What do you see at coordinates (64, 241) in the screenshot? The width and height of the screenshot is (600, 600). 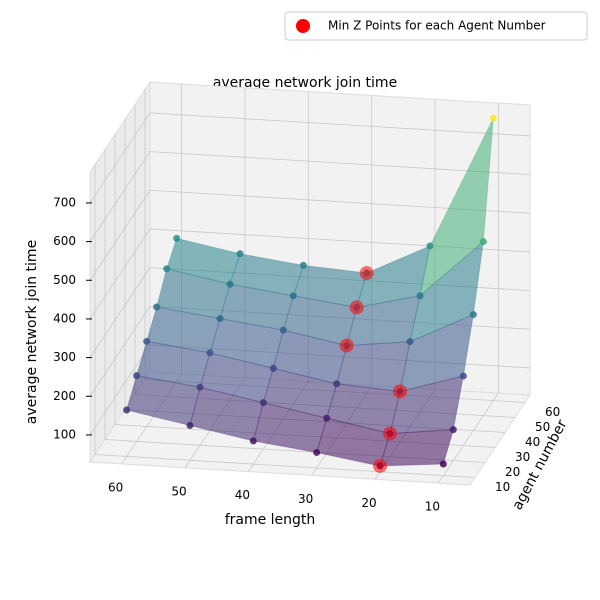 I see `z-tick-label: 600` at bounding box center [64, 241].